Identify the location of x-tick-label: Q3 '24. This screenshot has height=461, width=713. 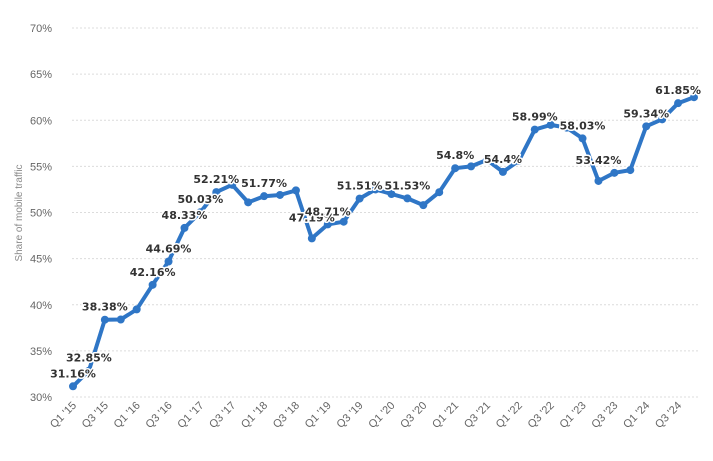
(668, 415).